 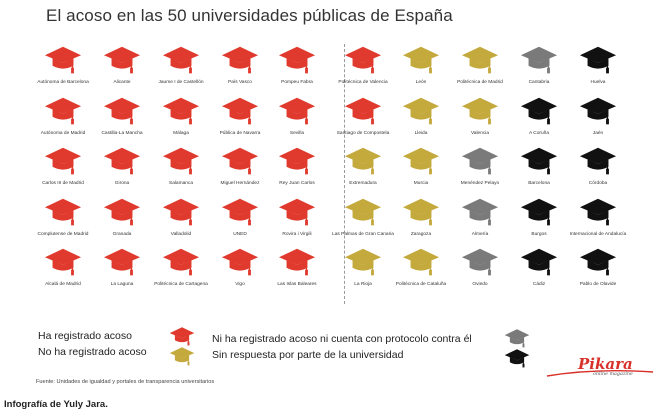 I want to click on university-name: Vigo, so click(x=240, y=284).